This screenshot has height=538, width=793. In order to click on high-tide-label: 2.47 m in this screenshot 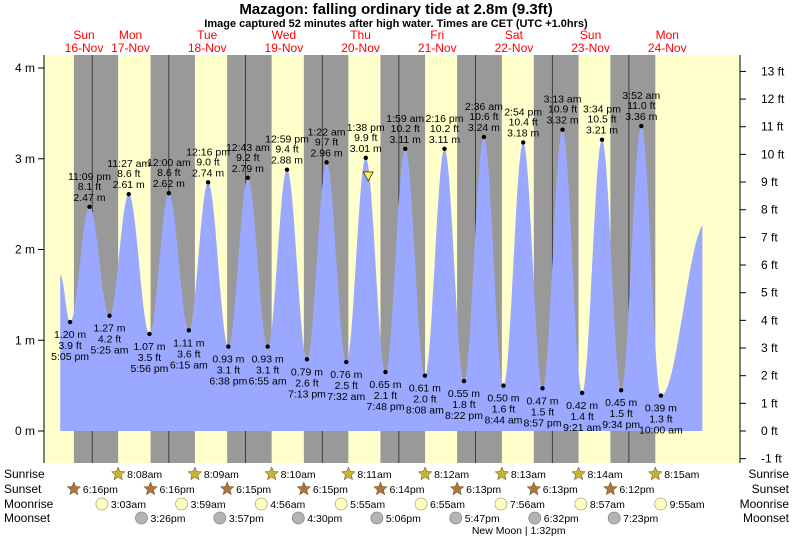, I will do `click(89, 198)`.